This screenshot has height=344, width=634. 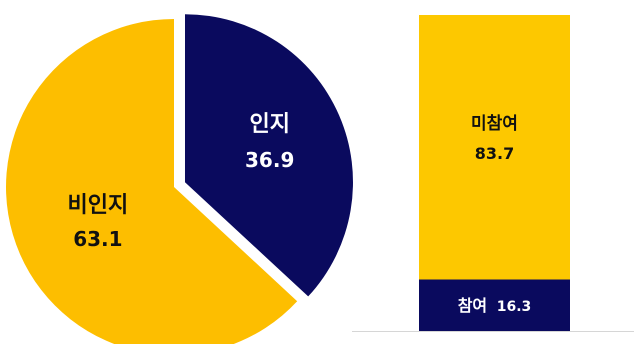 What do you see at coordinates (494, 153) in the screenshot?
I see `bar-value-not-participated: 83.7` at bounding box center [494, 153].